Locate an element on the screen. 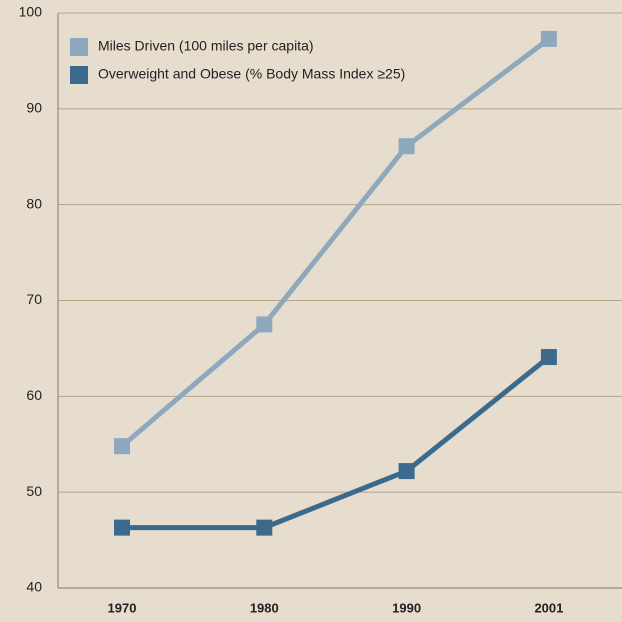  x-tick-label: 1970 is located at coordinates (122, 607).